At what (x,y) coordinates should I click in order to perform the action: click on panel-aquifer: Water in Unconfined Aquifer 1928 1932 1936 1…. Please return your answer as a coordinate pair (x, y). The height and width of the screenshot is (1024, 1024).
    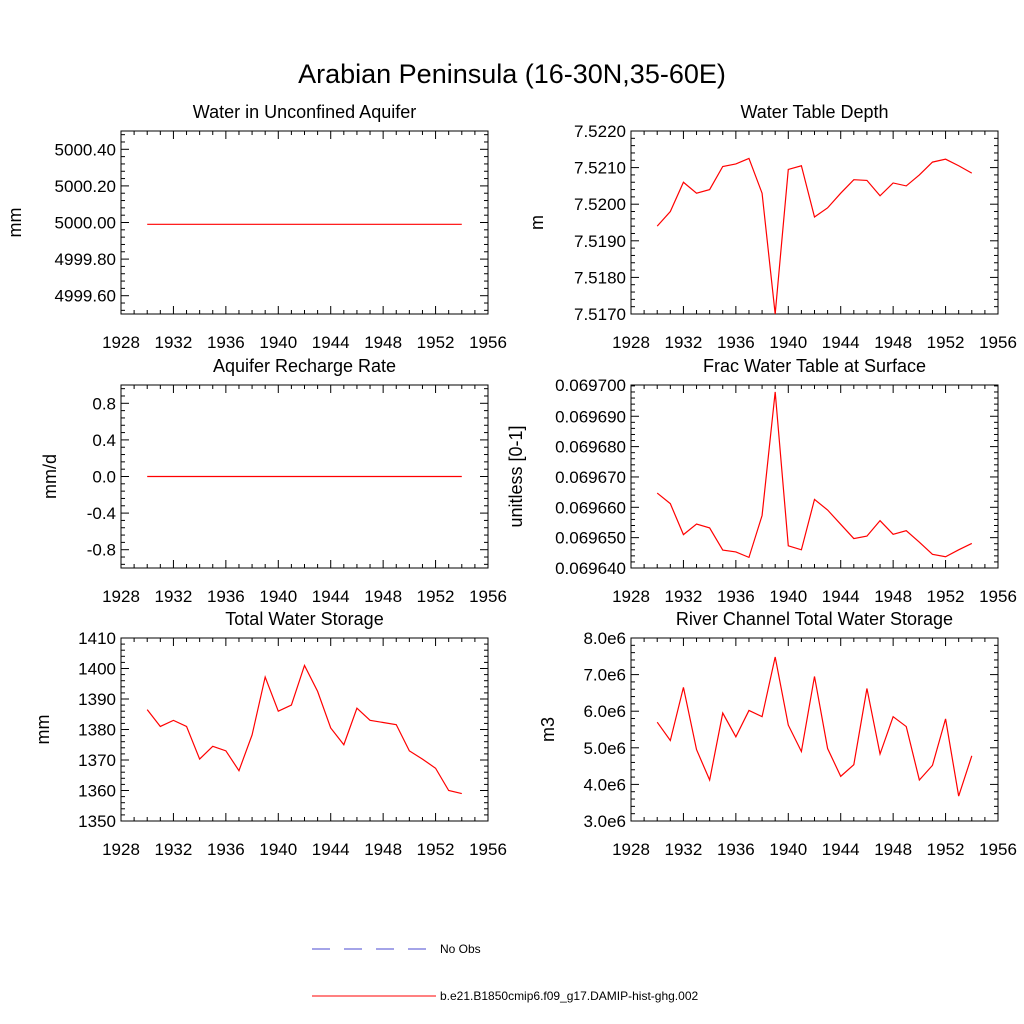
    Looking at the image, I should click on (256, 227).